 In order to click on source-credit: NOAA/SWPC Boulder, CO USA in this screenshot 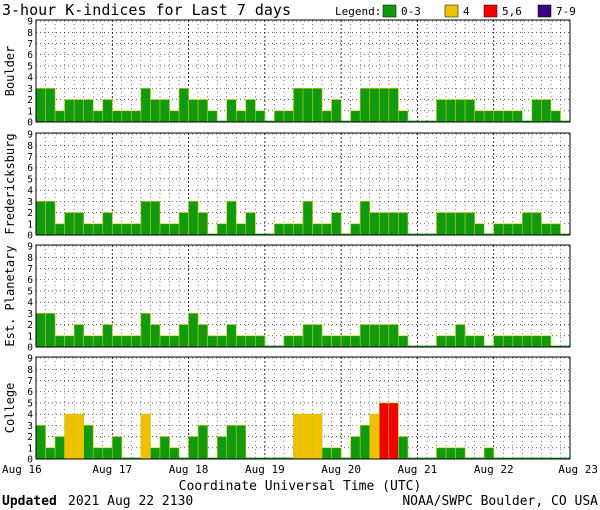, I will do `click(500, 501)`.